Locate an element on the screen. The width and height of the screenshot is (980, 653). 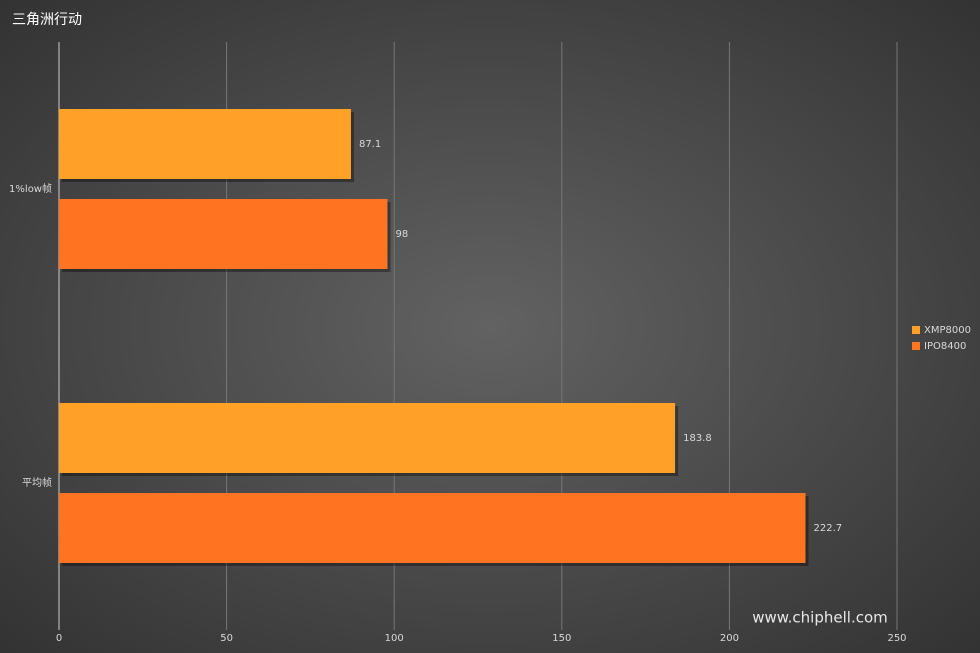
chart-title: 三角洲行动 is located at coordinates (47, 20).